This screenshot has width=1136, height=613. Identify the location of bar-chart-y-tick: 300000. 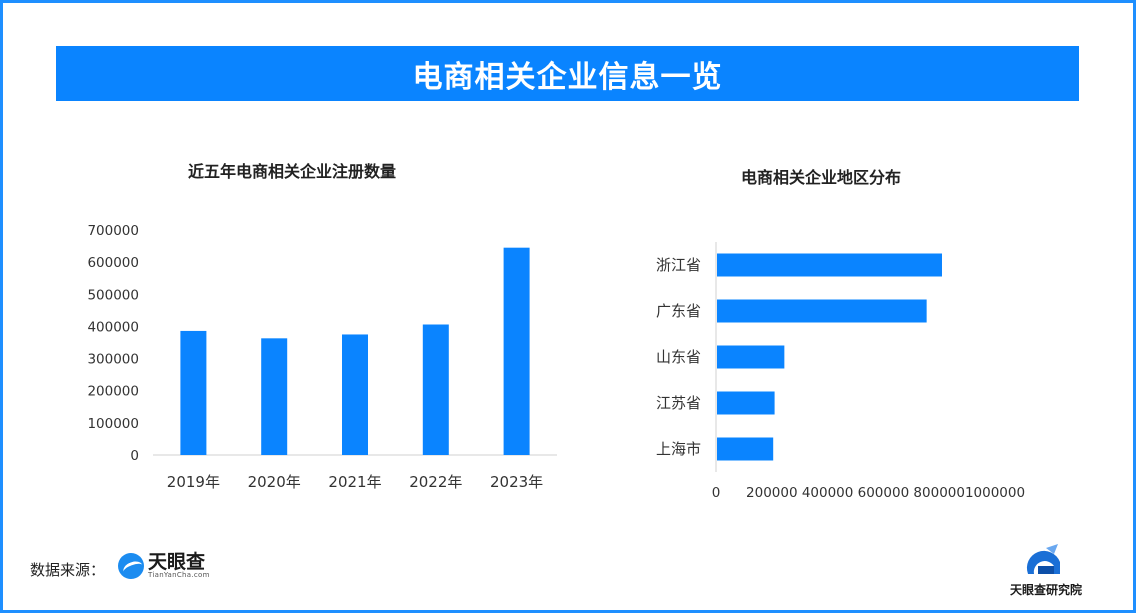
(113, 360).